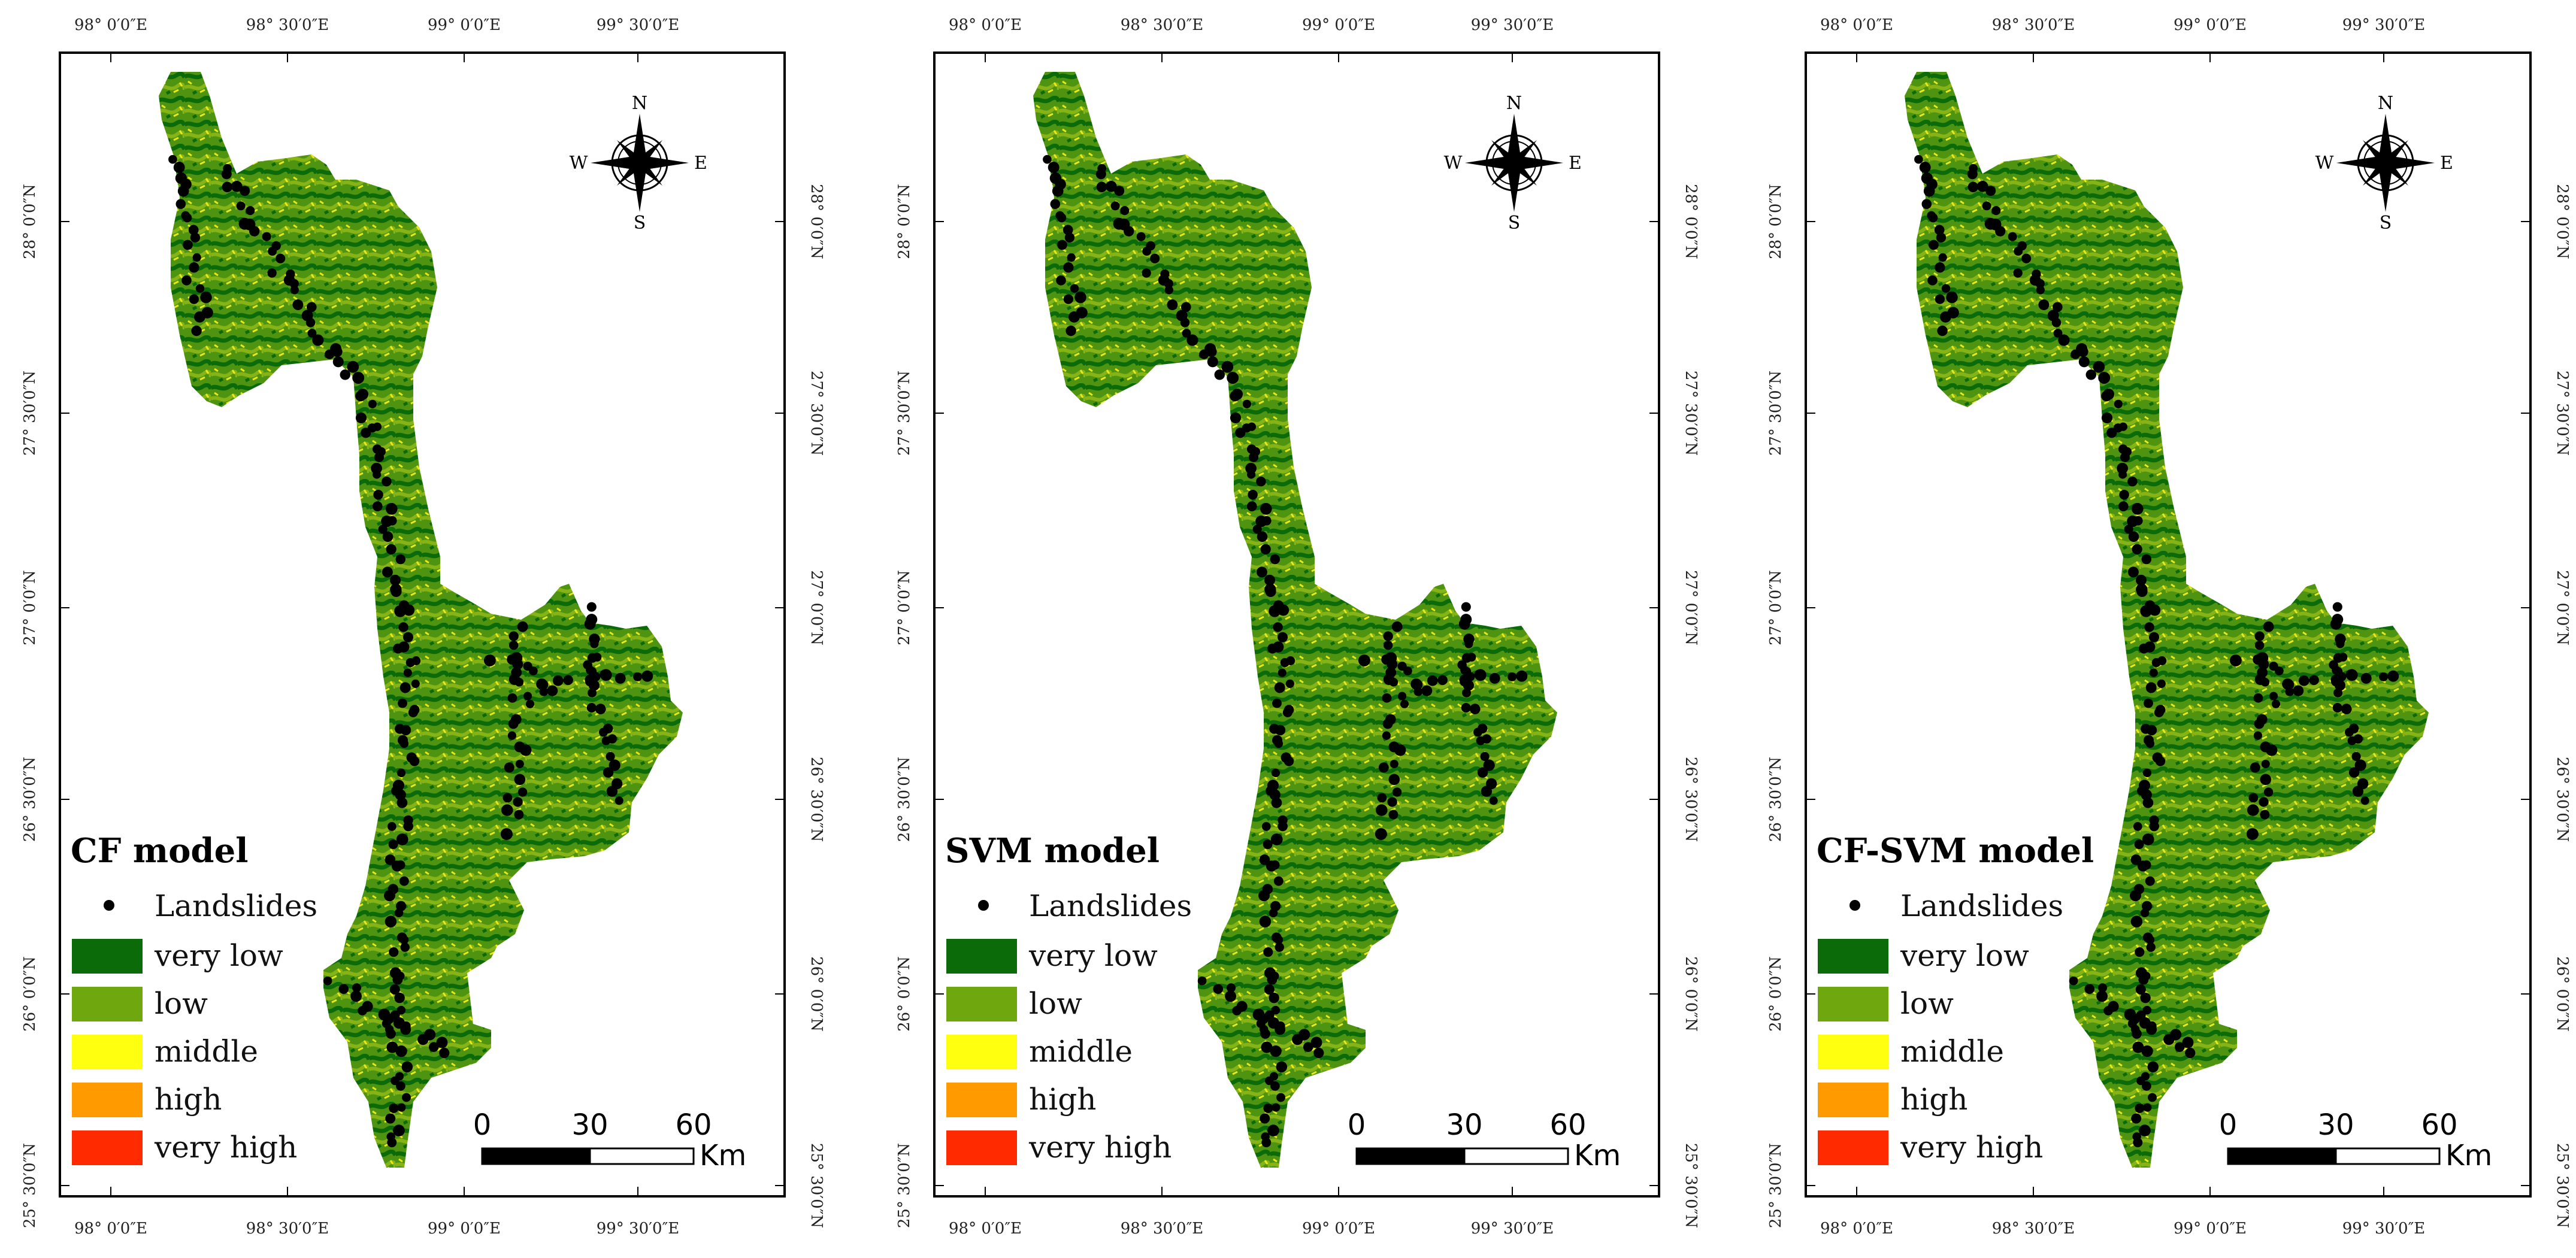 Image resolution: width=2576 pixels, height=1258 pixels. Describe the element at coordinates (194, 1027) in the screenshot. I see `legend: Landslides very low low middle high very high` at that location.